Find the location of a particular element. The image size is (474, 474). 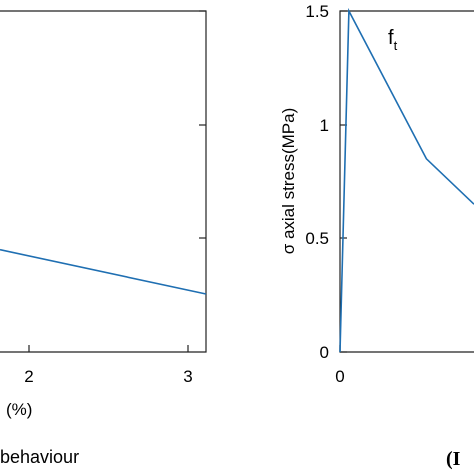

right-y-tick-1-label: 1 is located at coordinates (324, 125).